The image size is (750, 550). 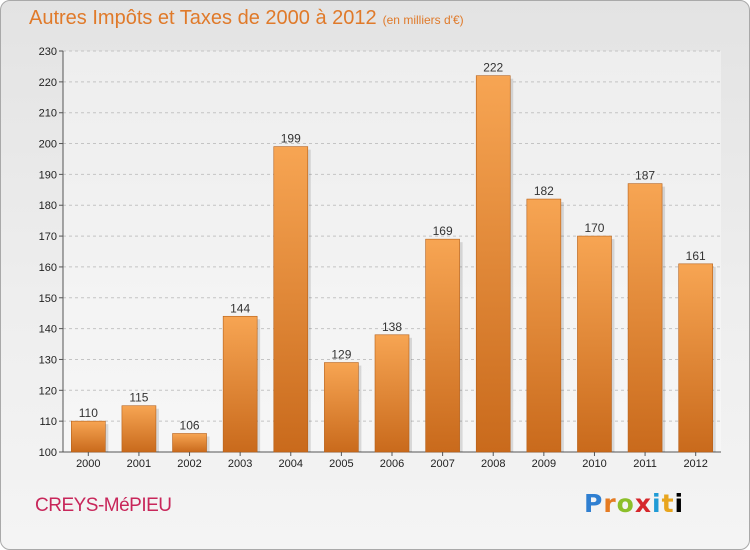 I want to click on data-label: 110, so click(x=88, y=413).